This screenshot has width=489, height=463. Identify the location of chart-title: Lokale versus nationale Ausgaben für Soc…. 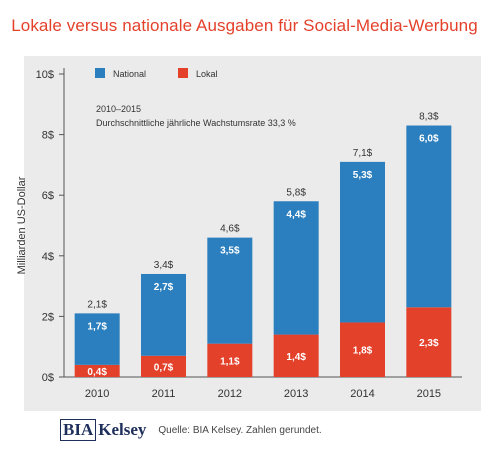
(244, 25).